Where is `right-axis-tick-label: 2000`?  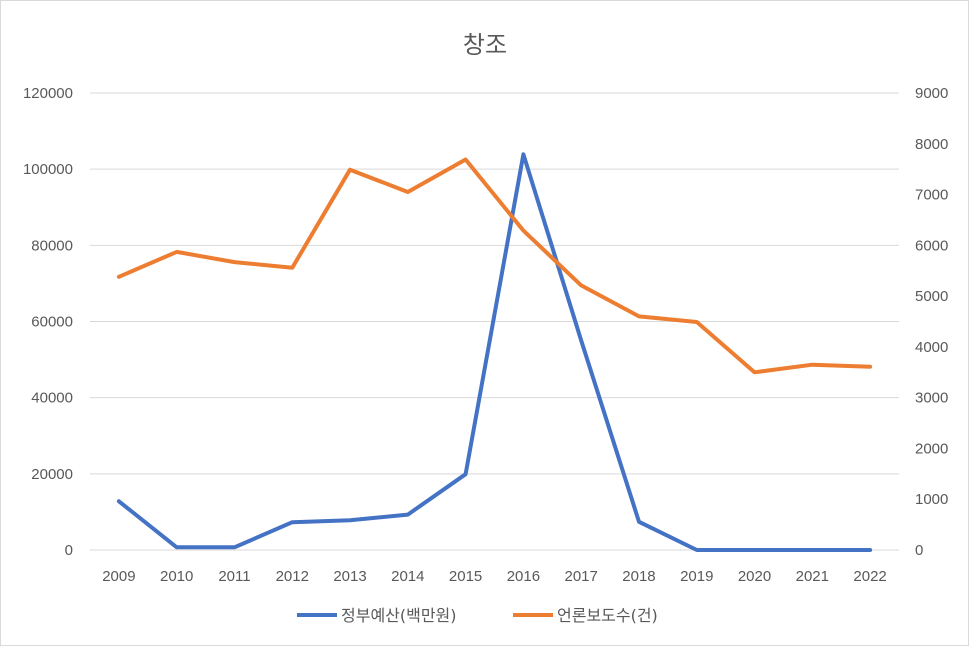 right-axis-tick-label: 2000 is located at coordinates (931, 448).